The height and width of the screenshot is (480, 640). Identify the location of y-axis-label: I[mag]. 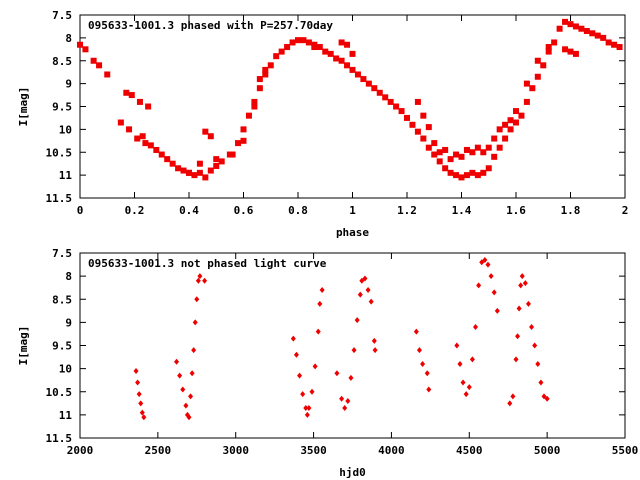
(23, 107).